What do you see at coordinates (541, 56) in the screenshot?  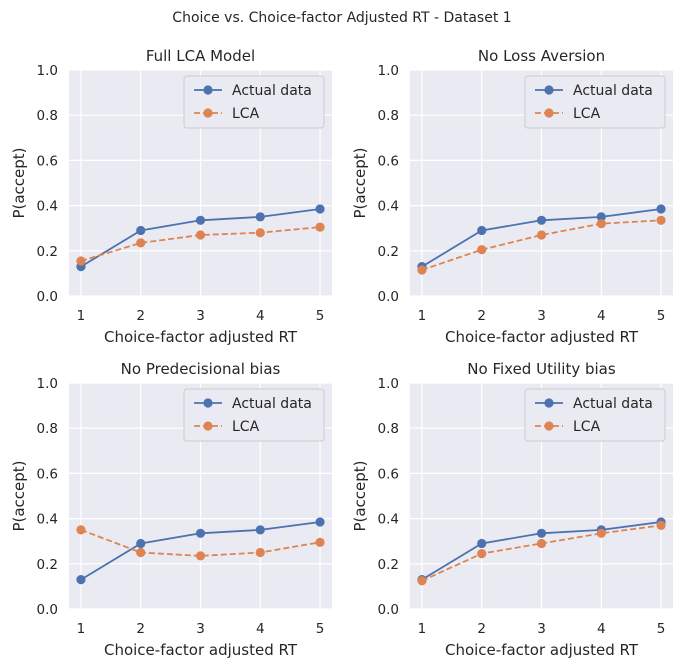 I see `subplot-title: No Loss Aversion` at bounding box center [541, 56].